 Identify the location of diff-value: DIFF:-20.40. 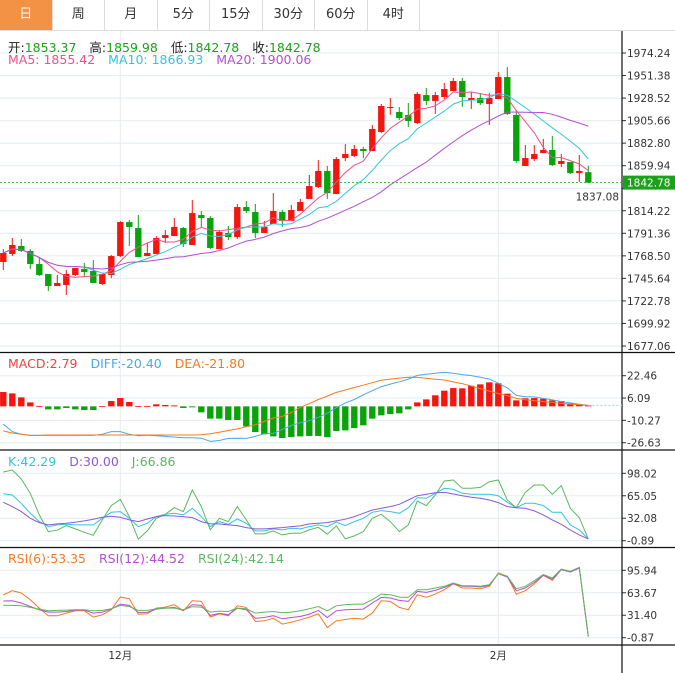
(126, 363).